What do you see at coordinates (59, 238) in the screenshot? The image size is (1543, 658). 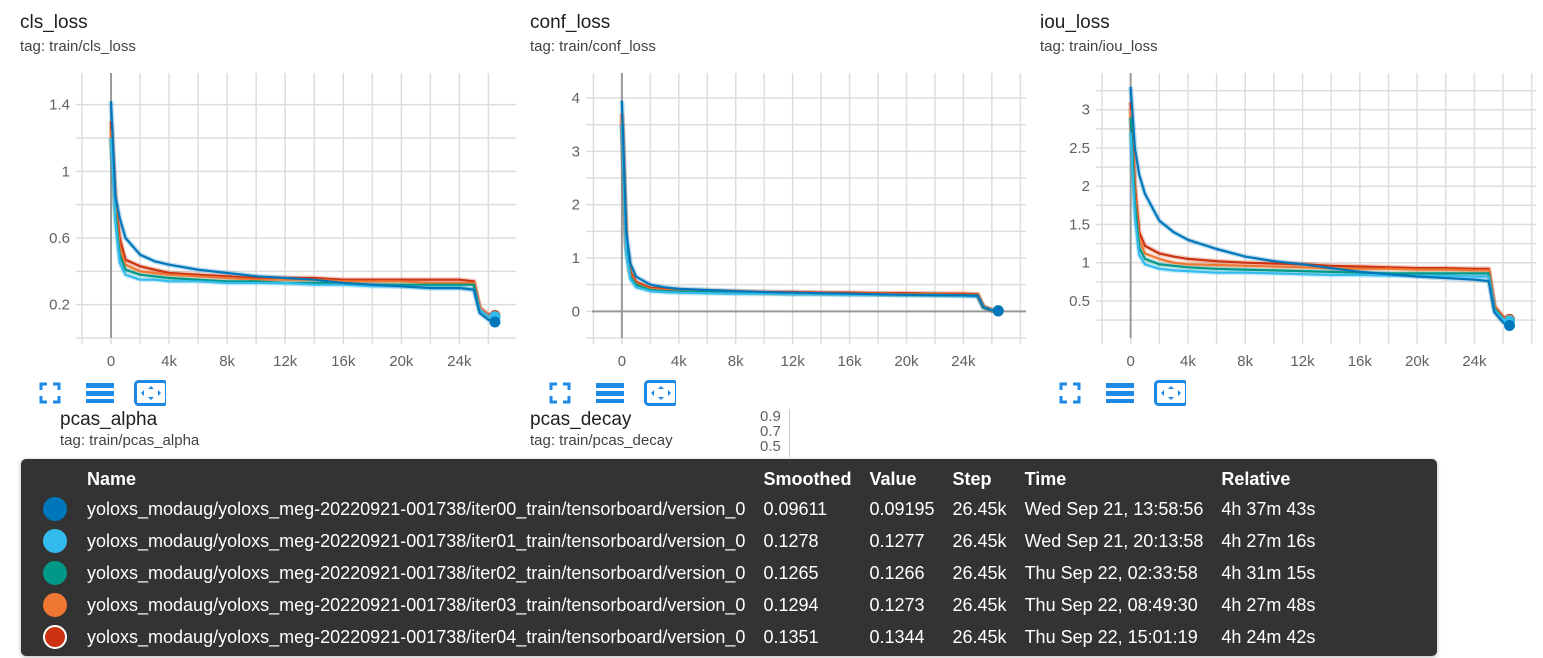 I see `y-tick-label: 0.6` at bounding box center [59, 238].